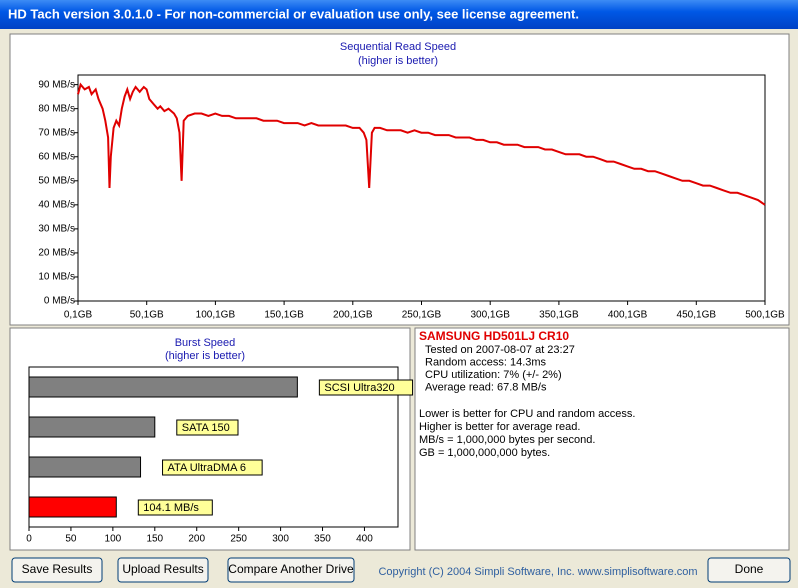  I want to click on x-tick-label: 250,1GB, so click(422, 315).